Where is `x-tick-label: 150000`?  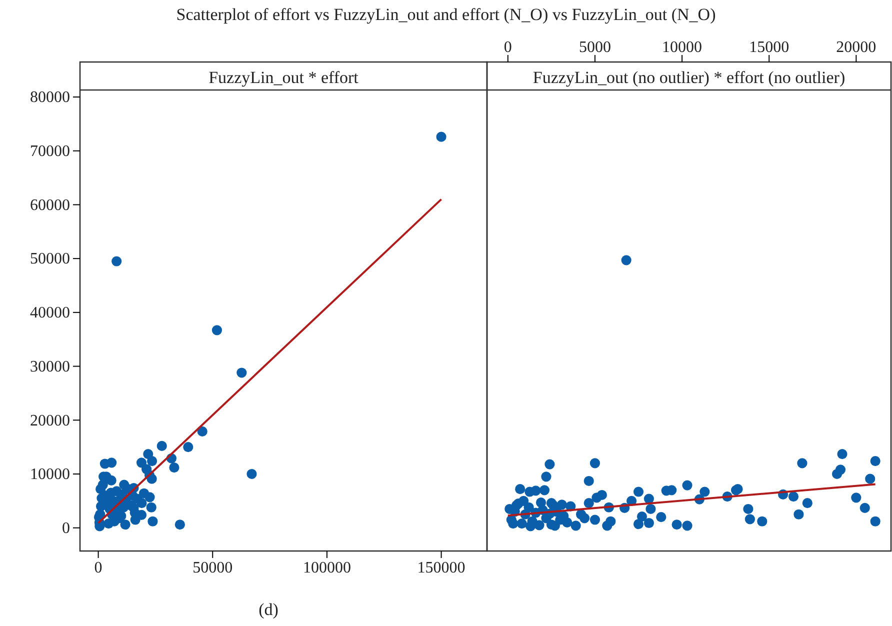
x-tick-label: 150000 is located at coordinates (441, 567).